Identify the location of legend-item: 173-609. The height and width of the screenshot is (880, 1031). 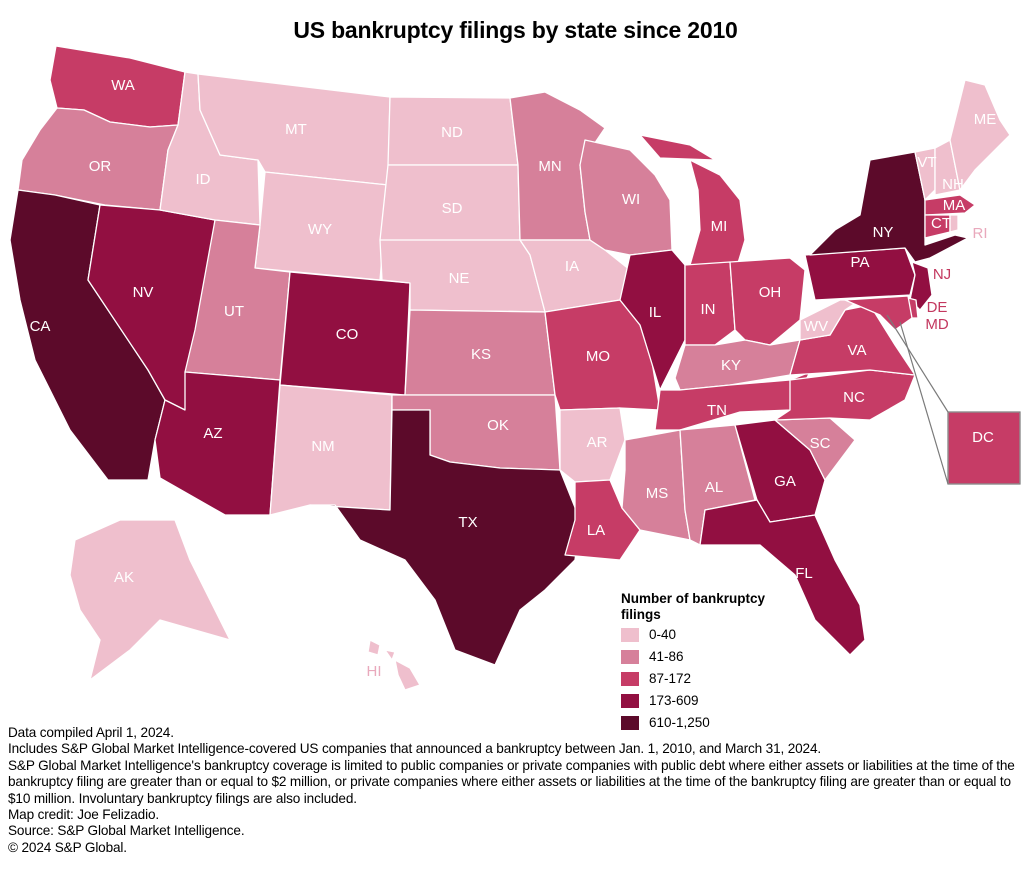
(696, 700).